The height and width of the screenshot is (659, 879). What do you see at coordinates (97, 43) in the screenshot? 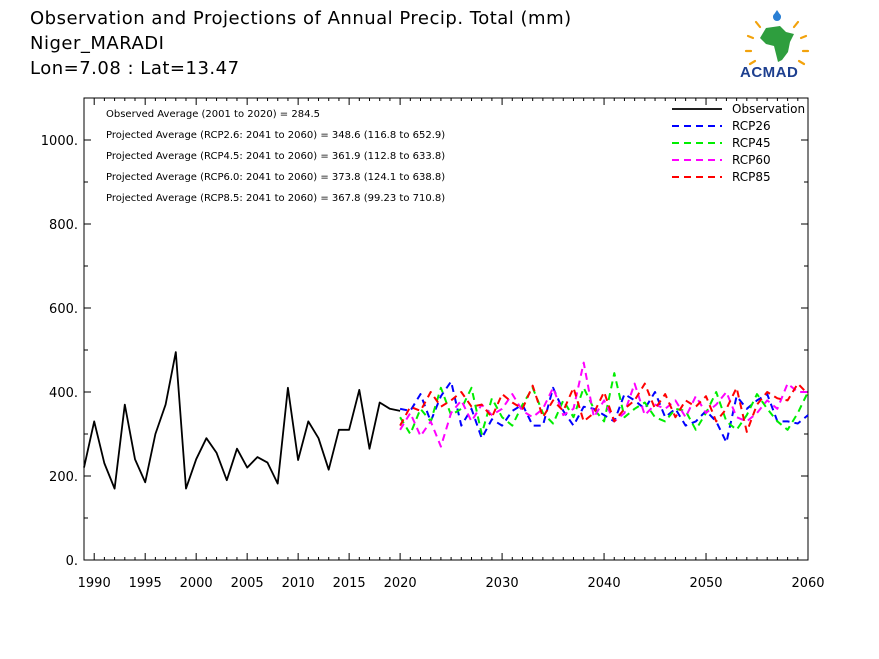
I see `location-name: Niger_MARADI` at bounding box center [97, 43].